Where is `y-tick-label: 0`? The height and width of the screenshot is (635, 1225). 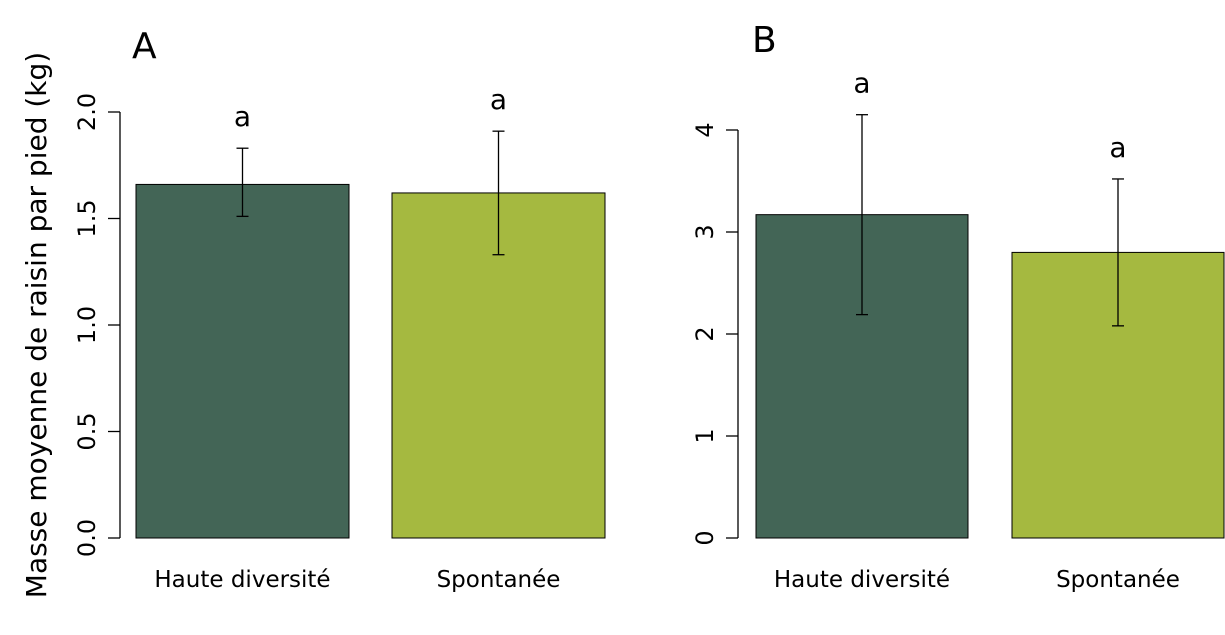 y-tick-label: 0 is located at coordinates (705, 537).